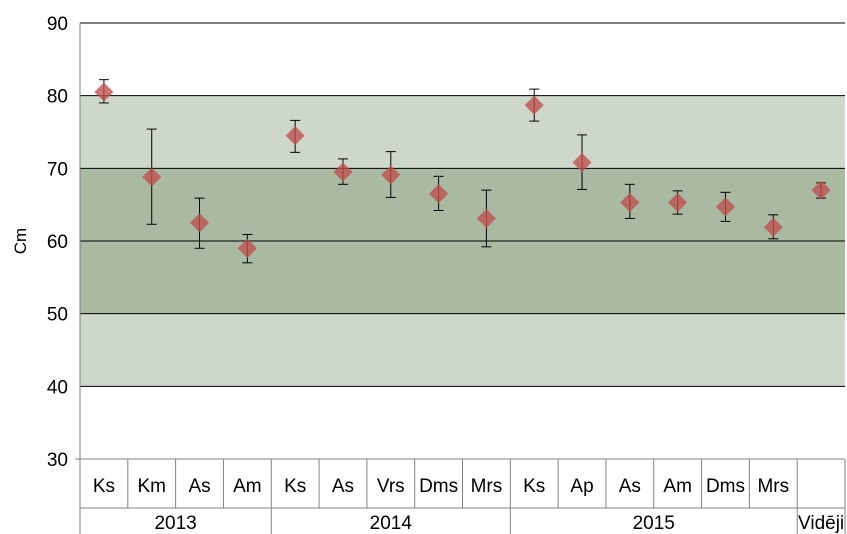 The image size is (847, 534). What do you see at coordinates (821, 523) in the screenshot?
I see `category-label: Vidēji` at bounding box center [821, 523].